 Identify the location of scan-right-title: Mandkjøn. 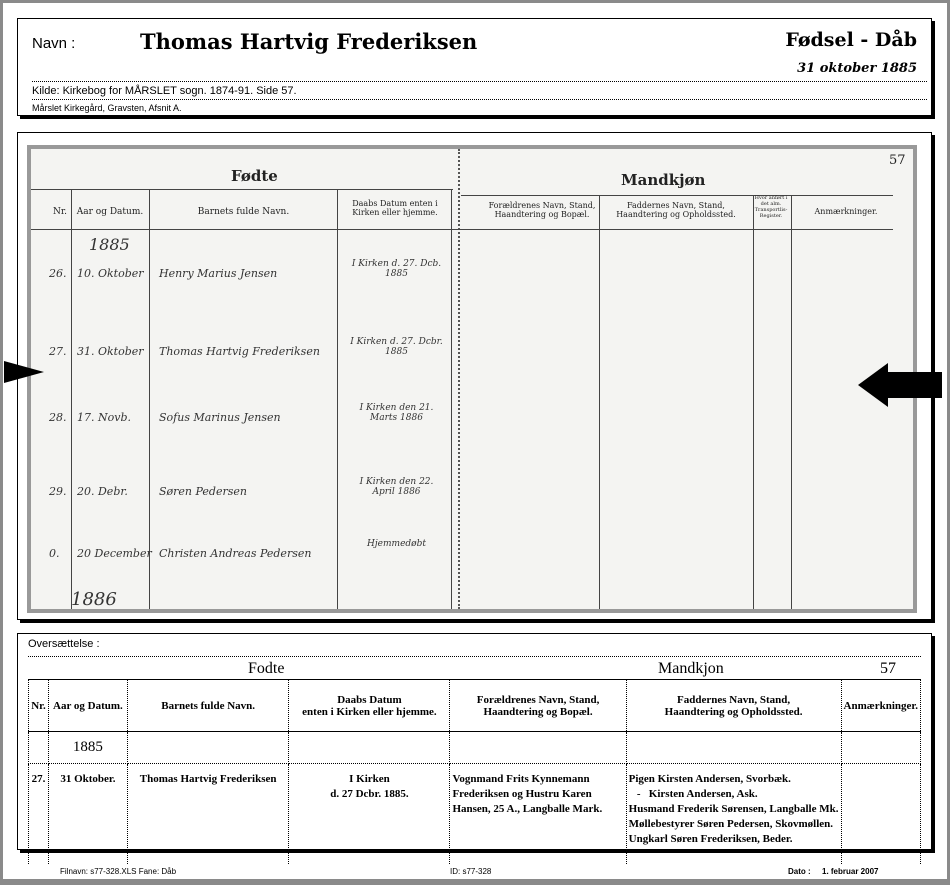
(663, 180).